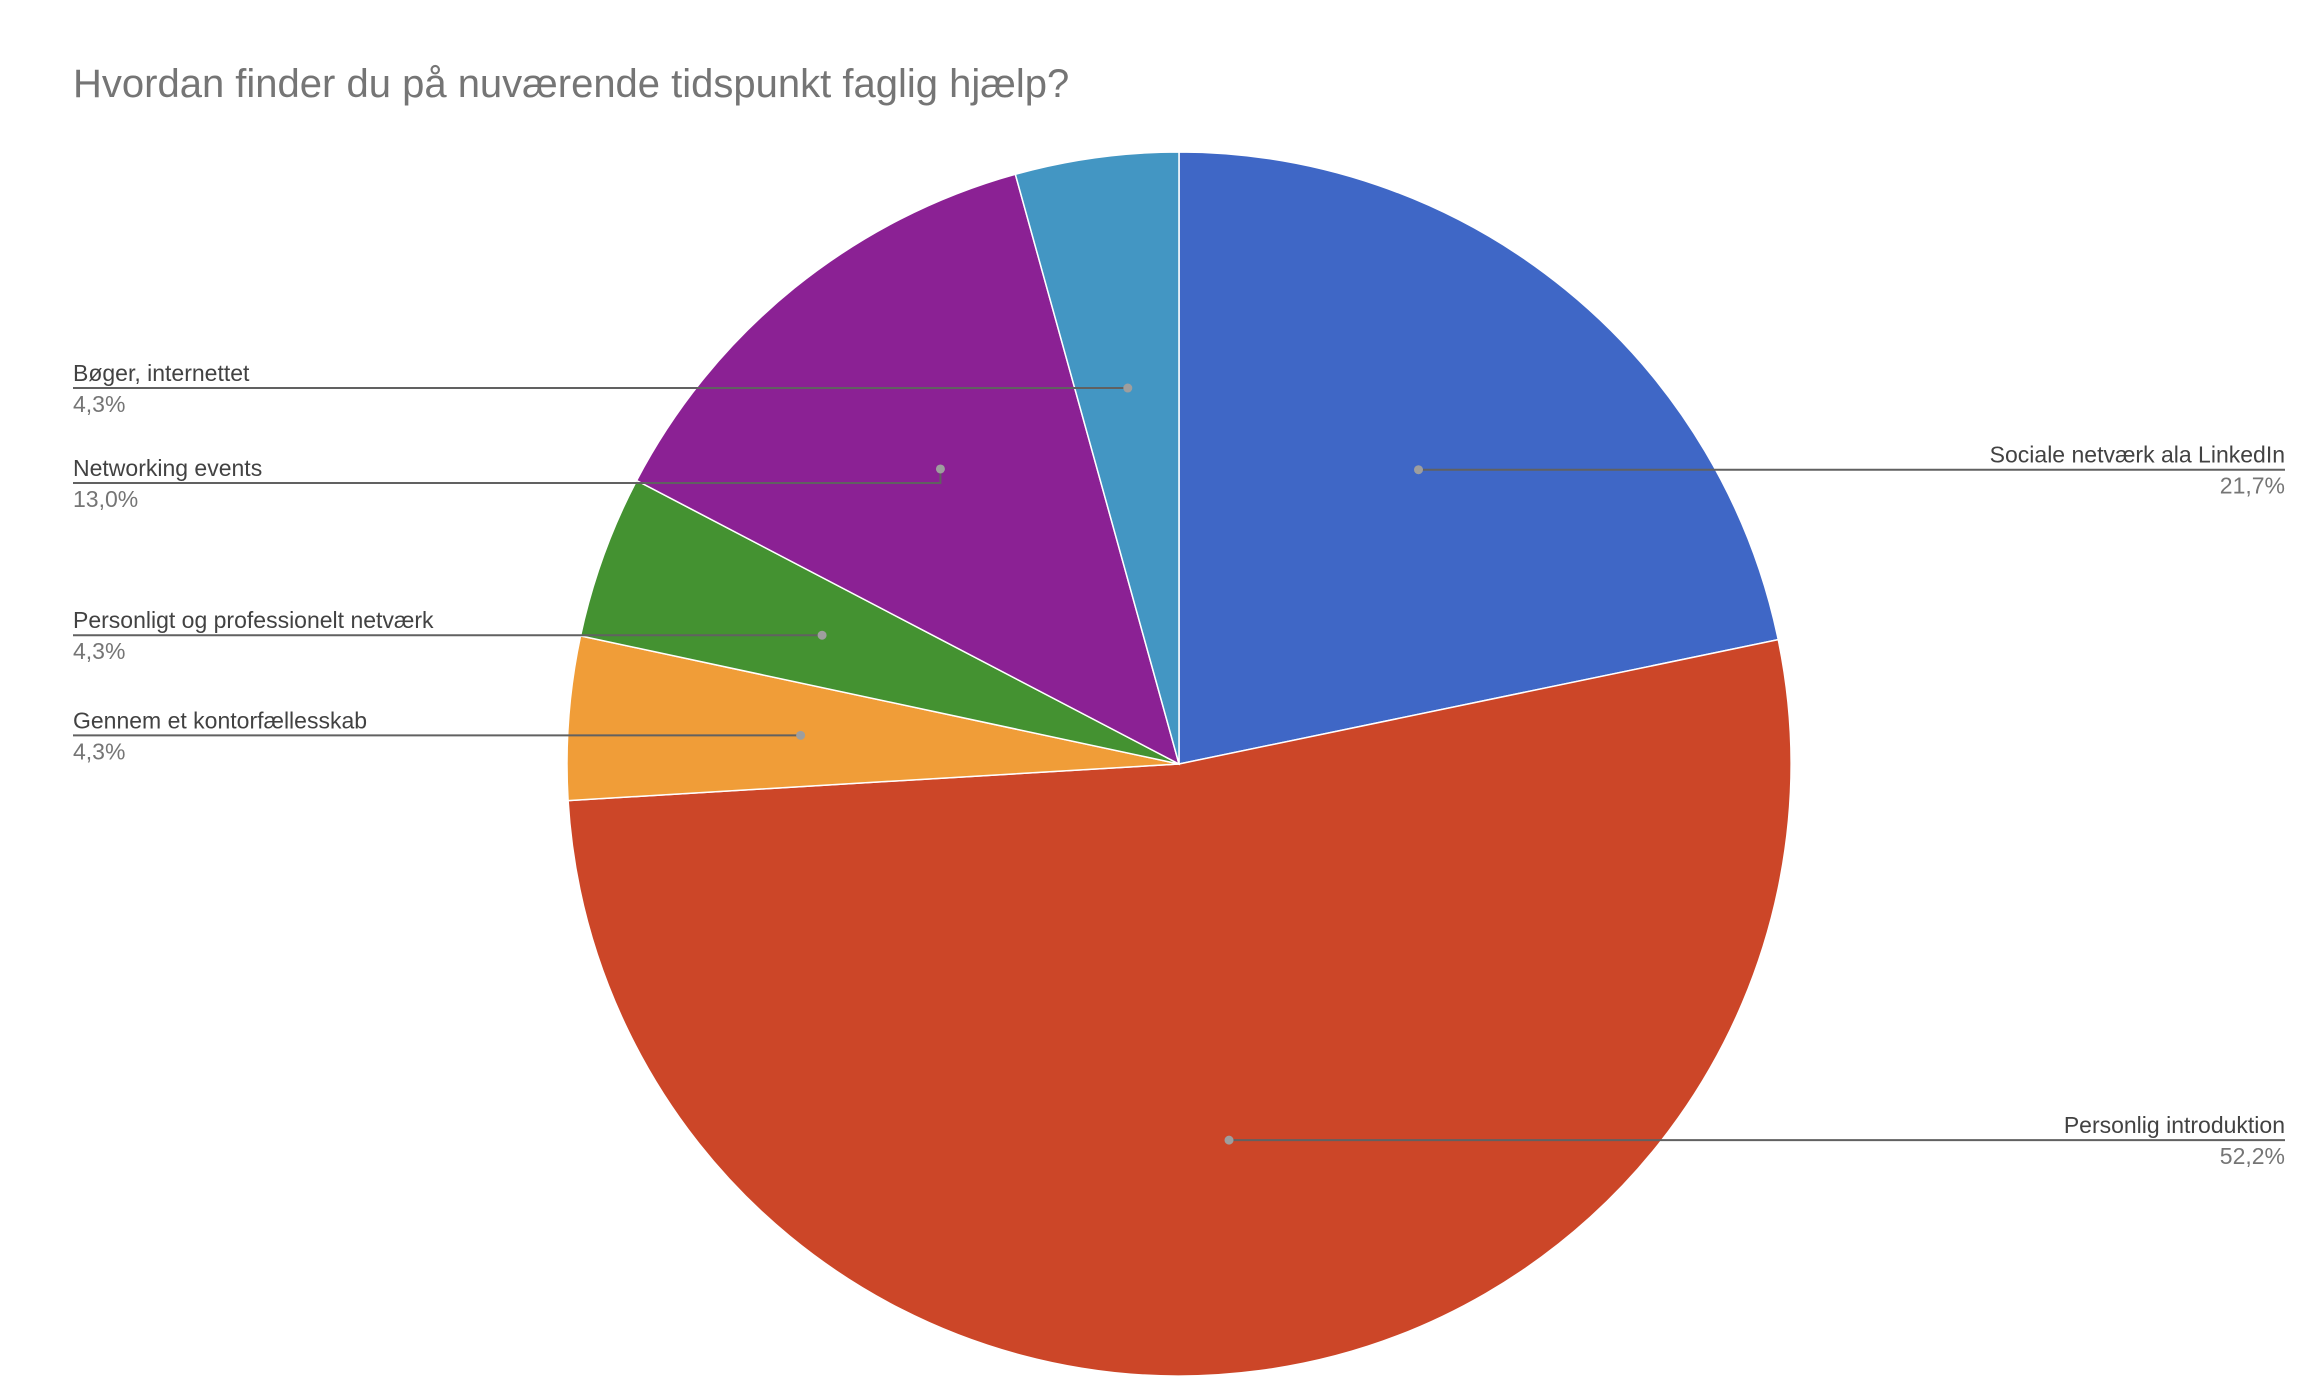 This screenshot has width=2318, height=1400. What do you see at coordinates (167, 468) in the screenshot?
I see `slice-label-networking-events: Networking events` at bounding box center [167, 468].